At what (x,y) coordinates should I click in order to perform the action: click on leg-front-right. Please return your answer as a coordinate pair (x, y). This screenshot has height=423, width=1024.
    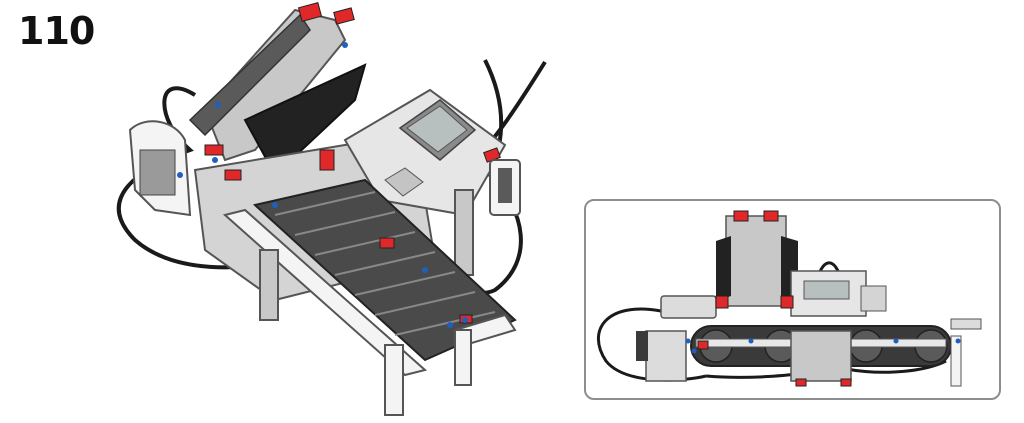
    Looking at the image, I should click on (463, 357).